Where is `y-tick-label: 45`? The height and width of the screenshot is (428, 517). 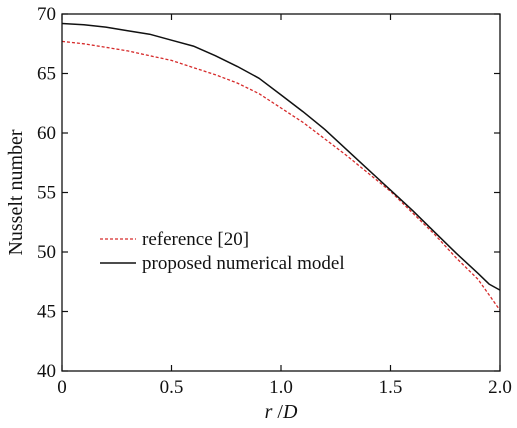 y-tick-label: 45 is located at coordinates (46, 312).